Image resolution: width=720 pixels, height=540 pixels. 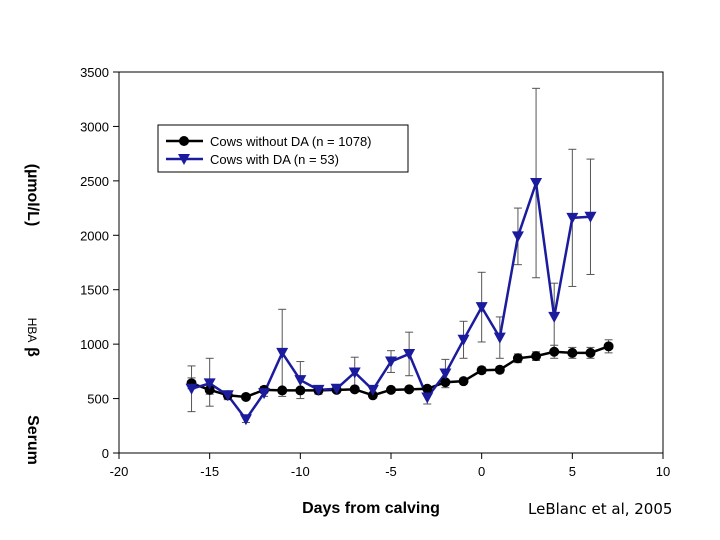 I want to click on y-axis-title-part: (µmol/L), so click(x=32, y=195).